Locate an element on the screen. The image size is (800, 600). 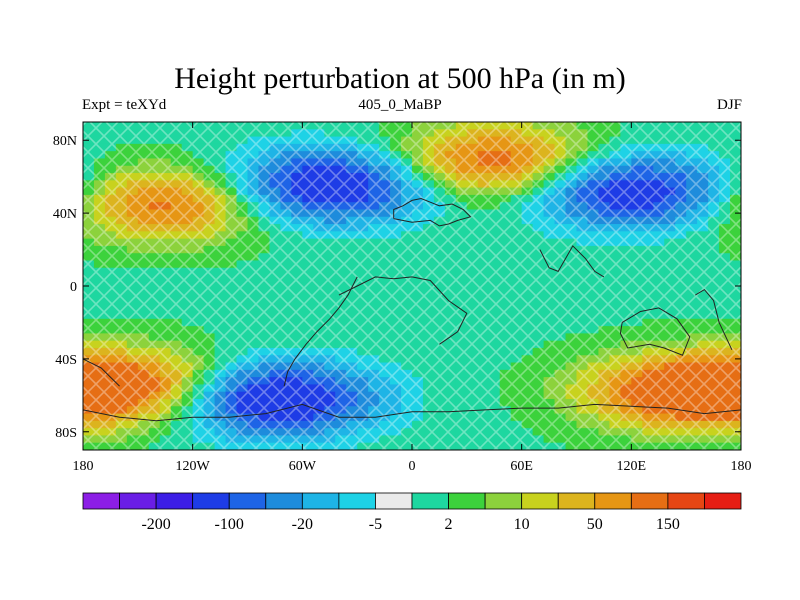
y-tick-label: 40S is located at coordinates (66, 360).